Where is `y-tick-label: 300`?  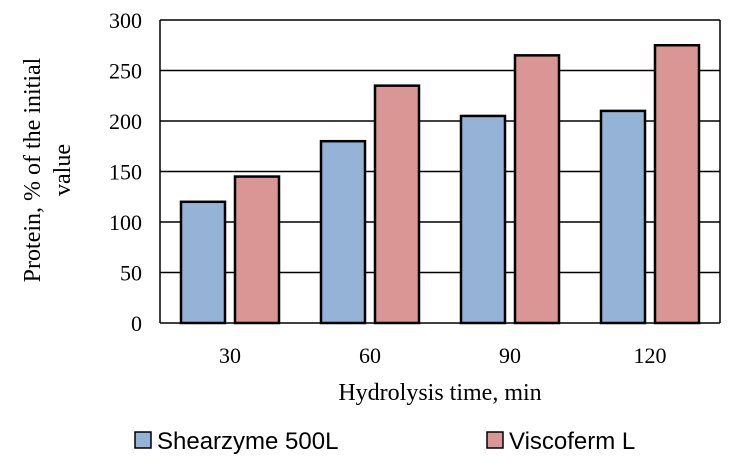
y-tick-label: 300 is located at coordinates (125, 20).